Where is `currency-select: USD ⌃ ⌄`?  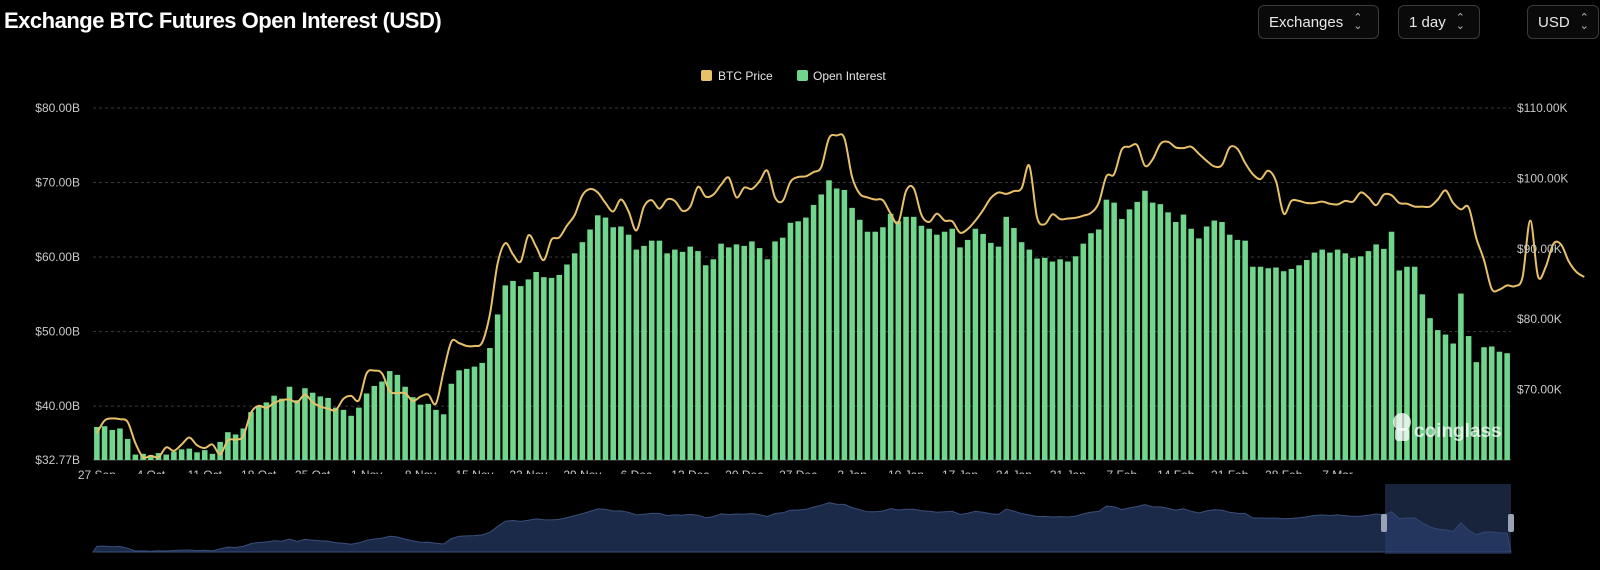 currency-select: USD ⌃ ⌄ is located at coordinates (1563, 22).